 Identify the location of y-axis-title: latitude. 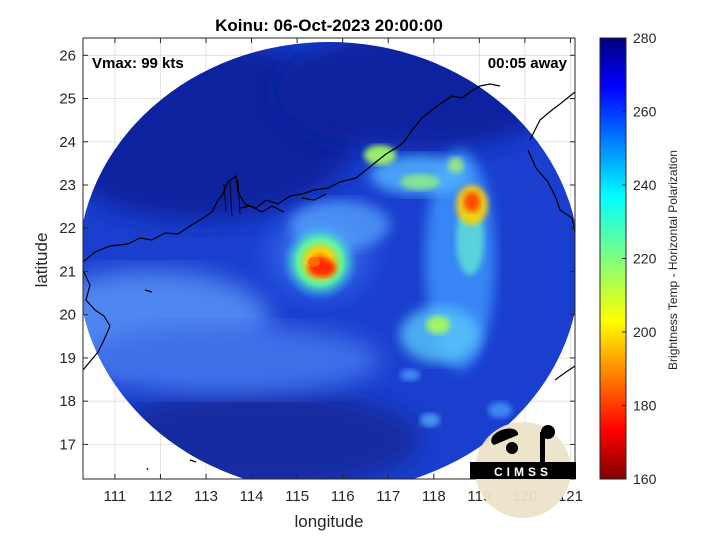
(41, 260).